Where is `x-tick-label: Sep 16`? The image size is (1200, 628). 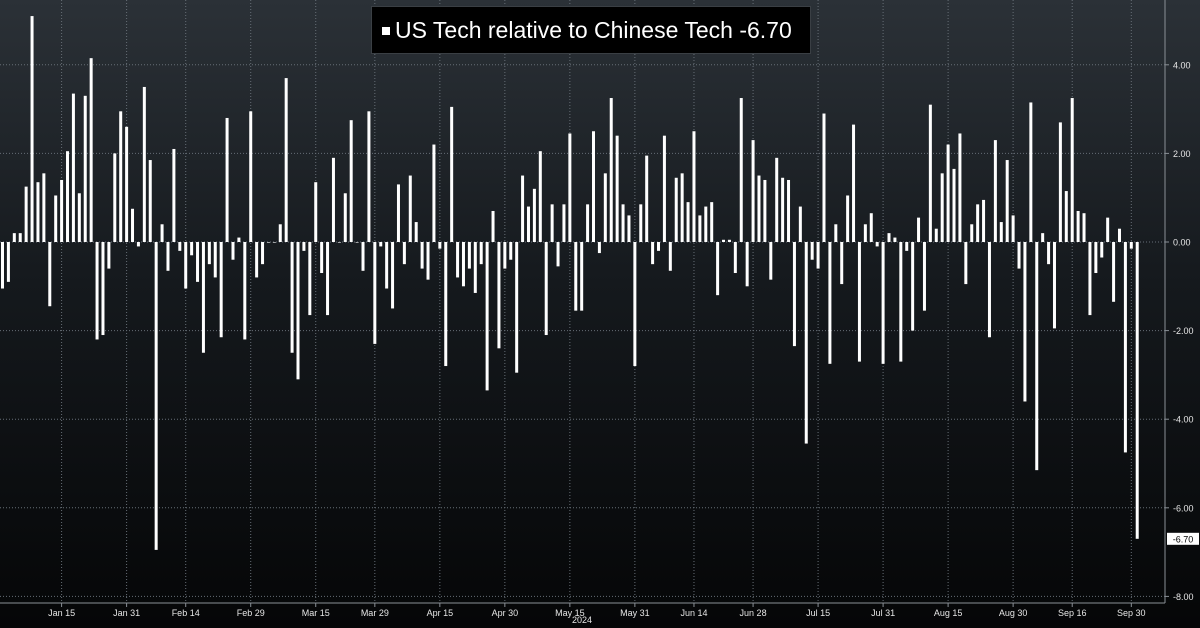
x-tick-label: Sep 16 is located at coordinates (1072, 613).